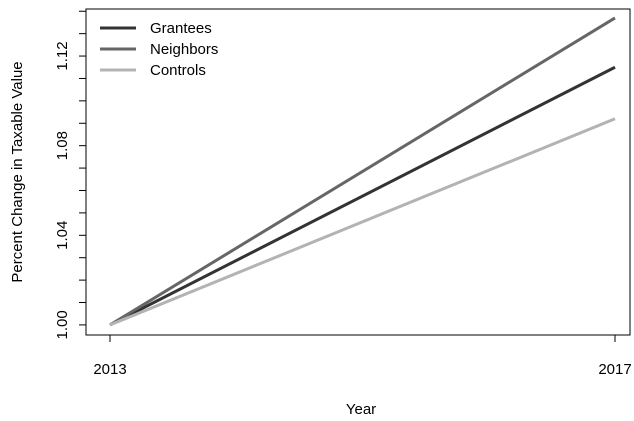 This screenshot has width=634, height=421. Describe the element at coordinates (614, 369) in the screenshot. I see `x-tick-label: 2017` at that location.